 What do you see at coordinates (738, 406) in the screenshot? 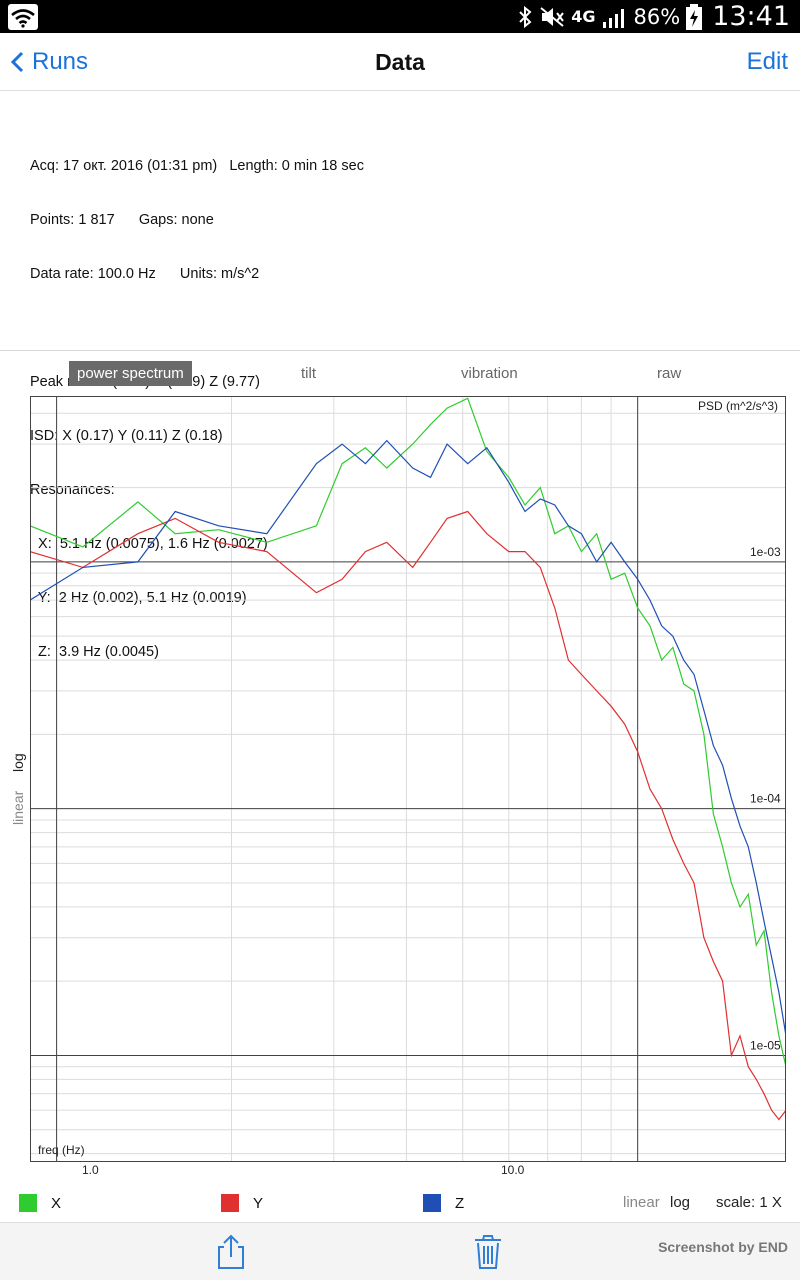
I see `y-axis-label: PSD (m^2/s^3)` at bounding box center [738, 406].